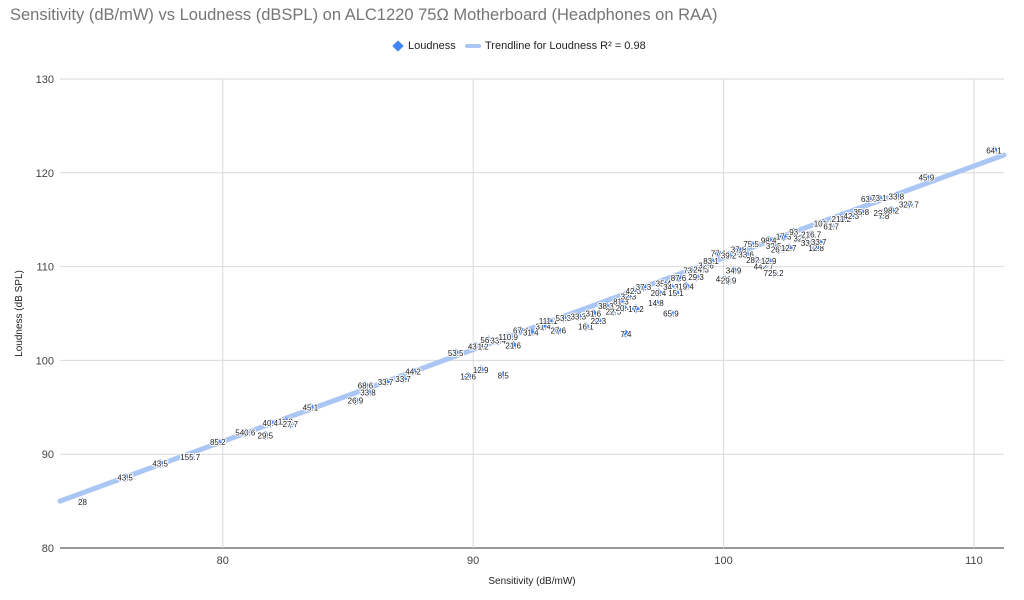 The image size is (1024, 600). Describe the element at coordinates (723, 561) in the screenshot. I see `x-tick-label: 100` at that location.